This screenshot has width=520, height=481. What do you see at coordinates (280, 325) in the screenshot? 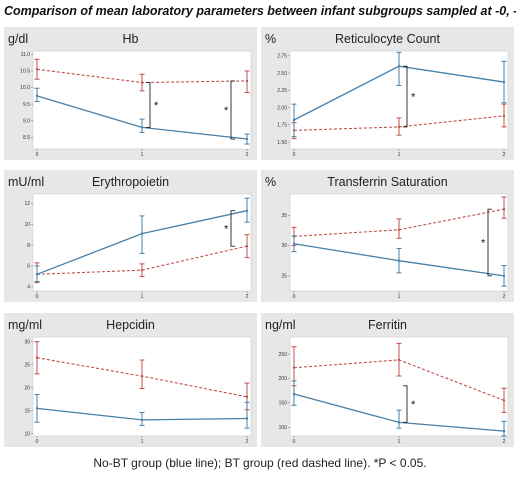
I see `unit-label: ng/ml` at bounding box center [280, 325].